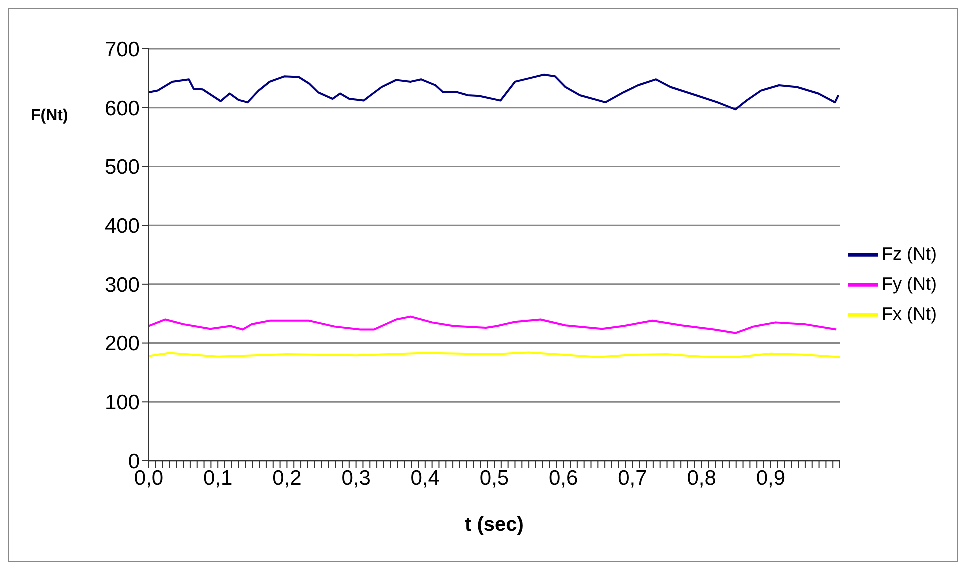  What do you see at coordinates (287, 478) in the screenshot?
I see `x-tick-label: 0,2` at bounding box center [287, 478].